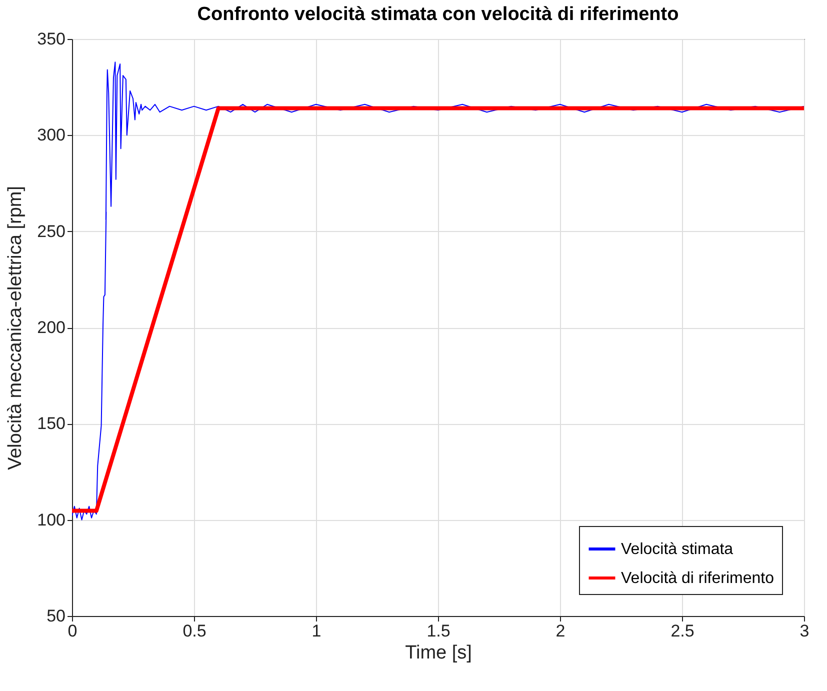 Image resolution: width=827 pixels, height=691 pixels. What do you see at coordinates (51, 39) in the screenshot?
I see `y-tick-label: 350` at bounding box center [51, 39].